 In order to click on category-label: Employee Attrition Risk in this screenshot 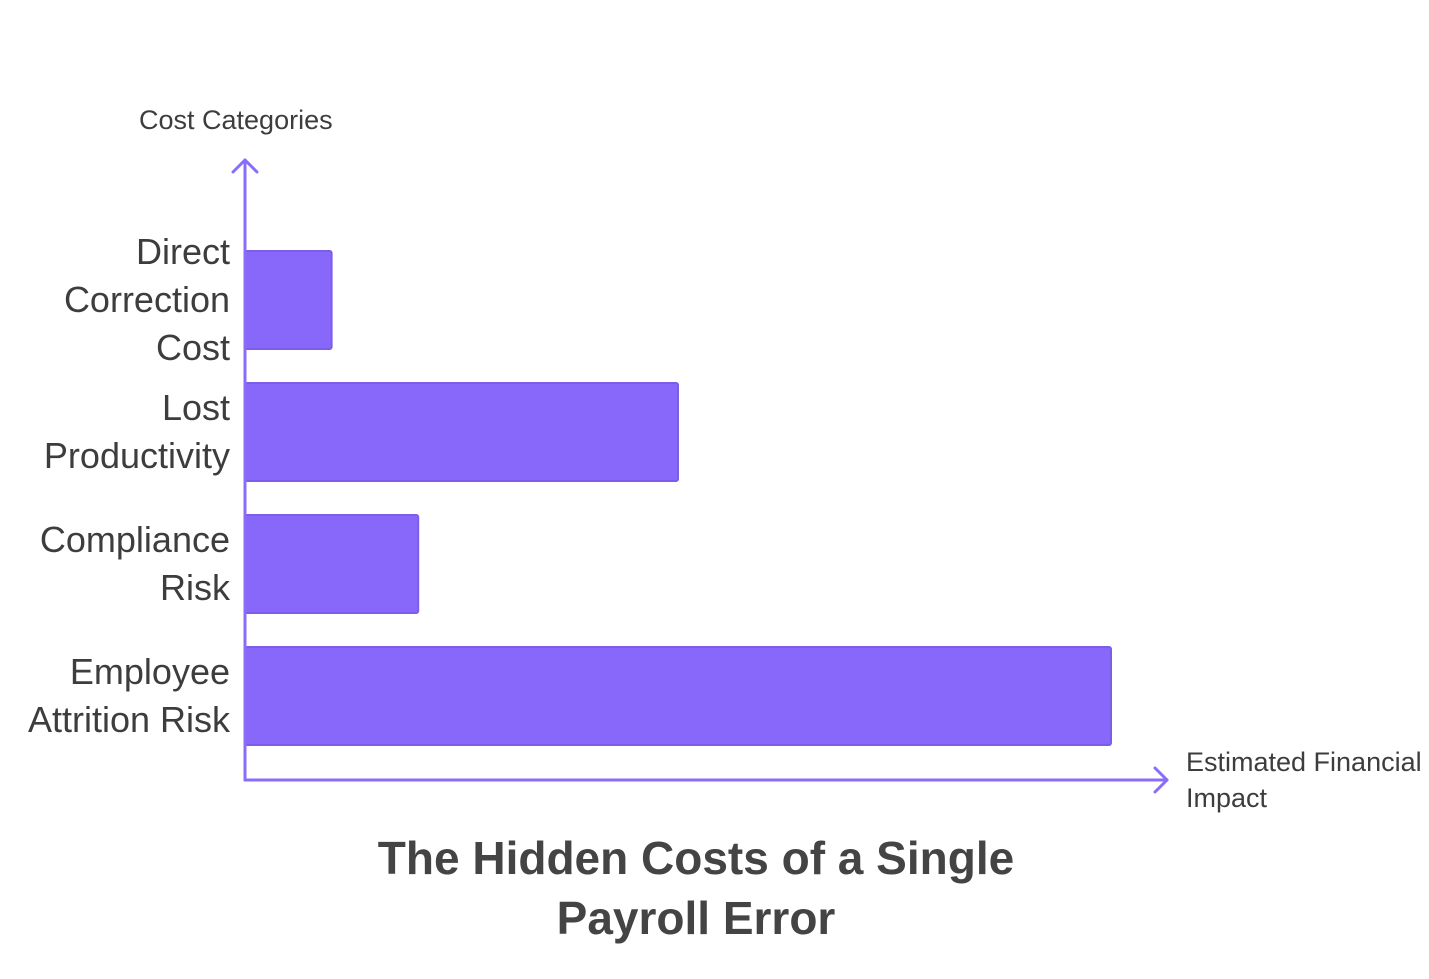, I will do `click(128, 695)`.